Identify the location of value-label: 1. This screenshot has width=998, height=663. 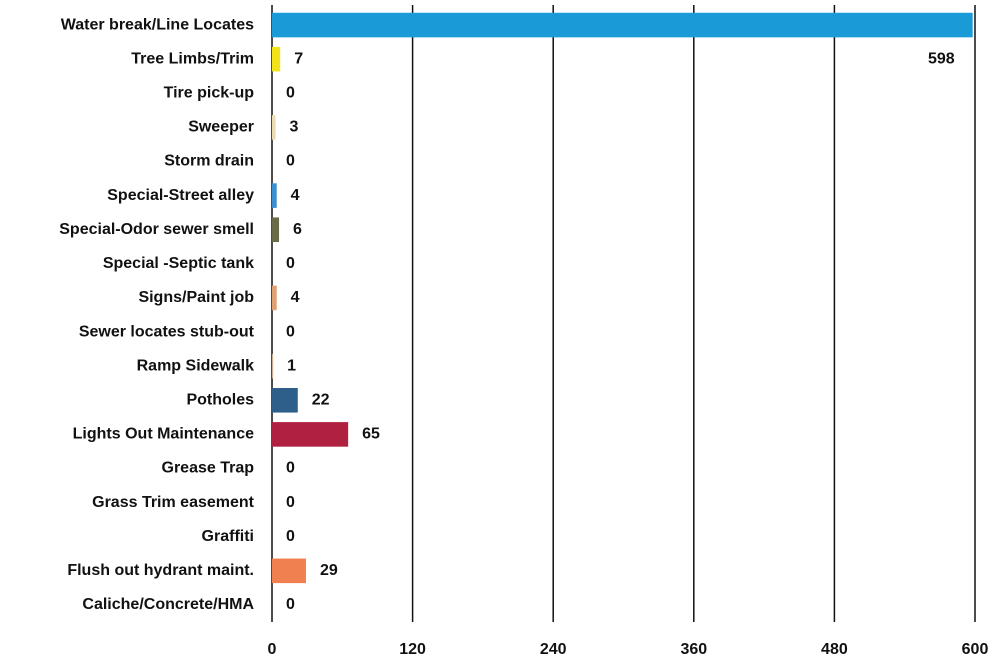
(291, 365).